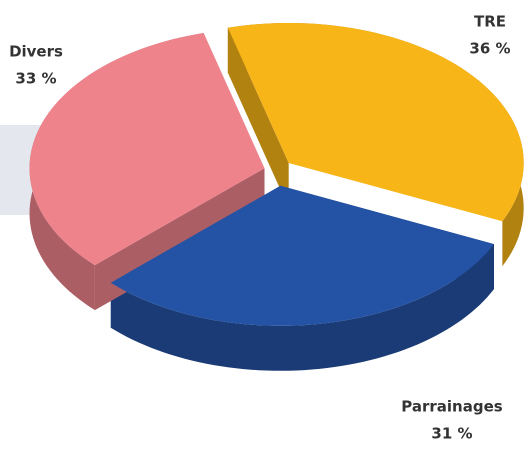  I want to click on category-label: TRE, so click(490, 22).